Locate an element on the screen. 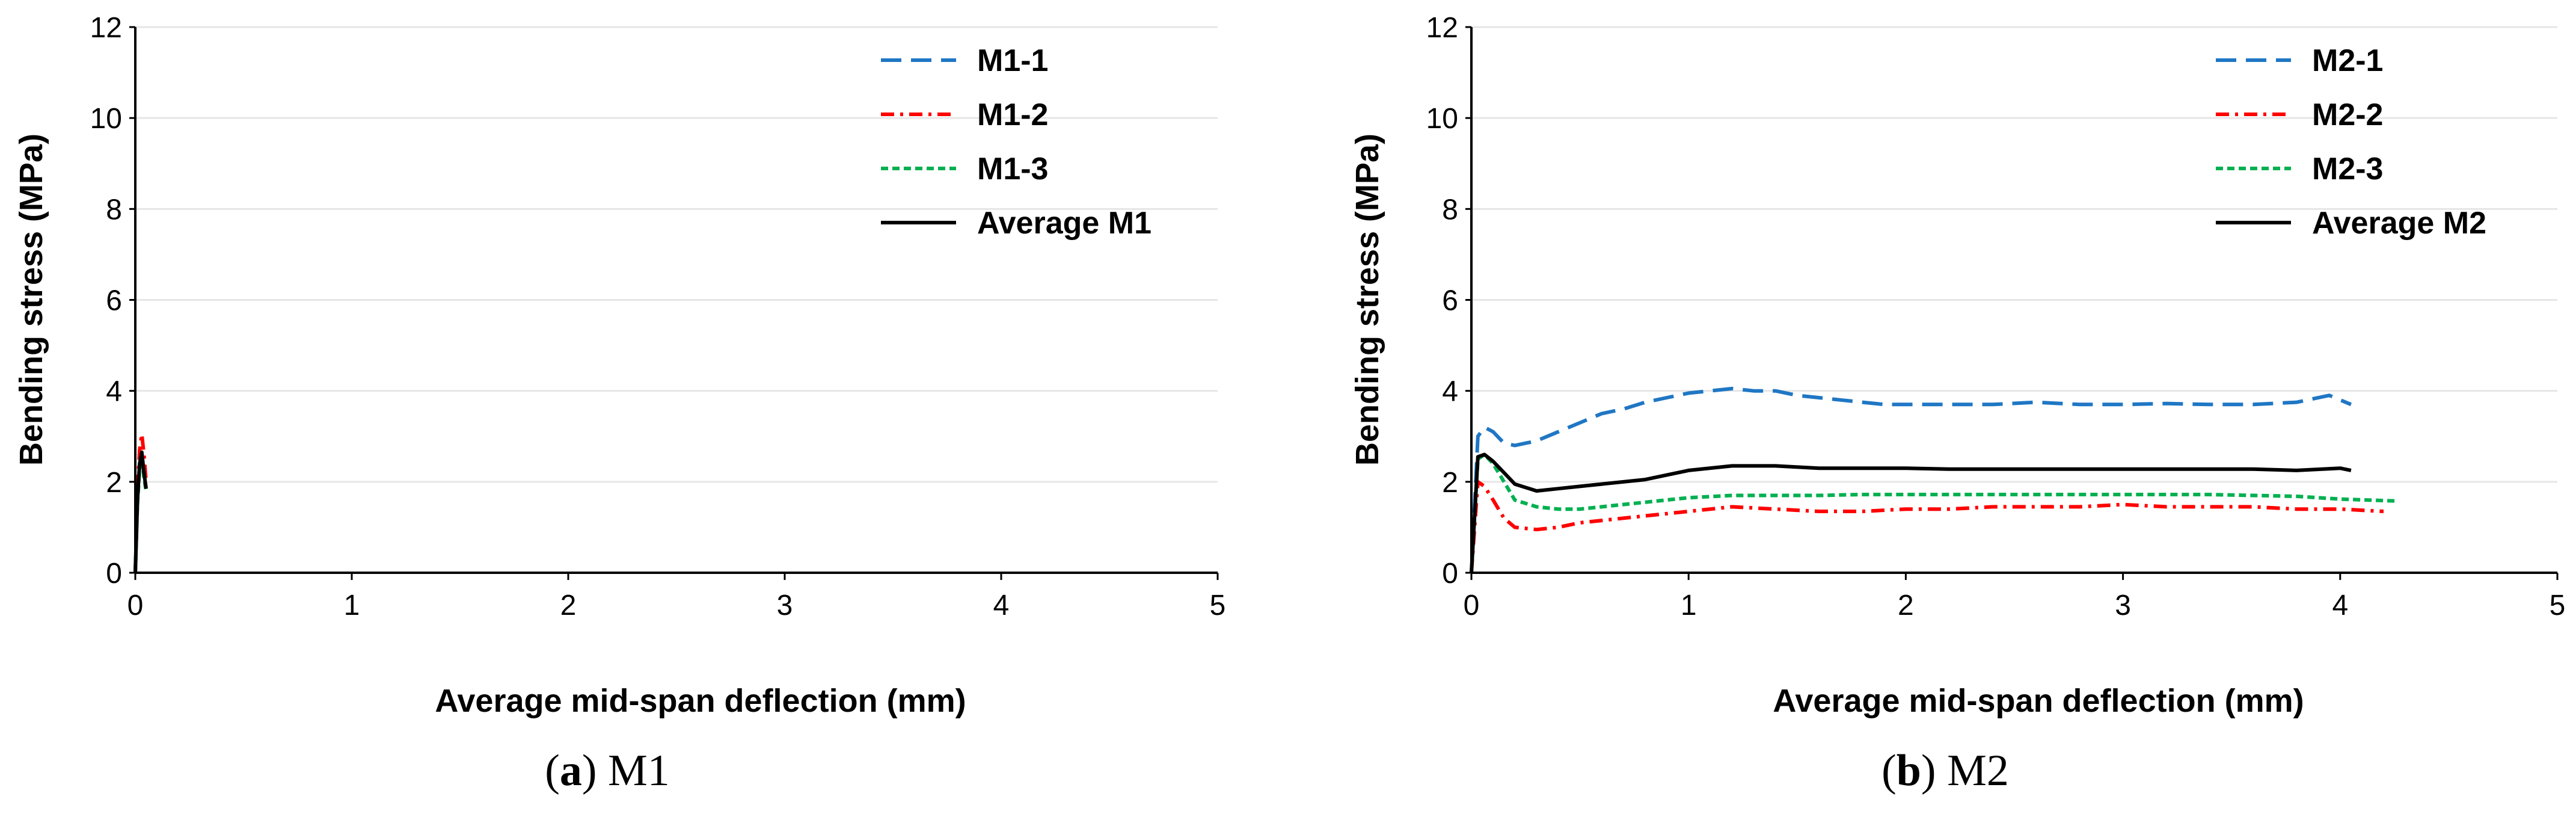  panel-caption: (b) M2 is located at coordinates (1945, 770).